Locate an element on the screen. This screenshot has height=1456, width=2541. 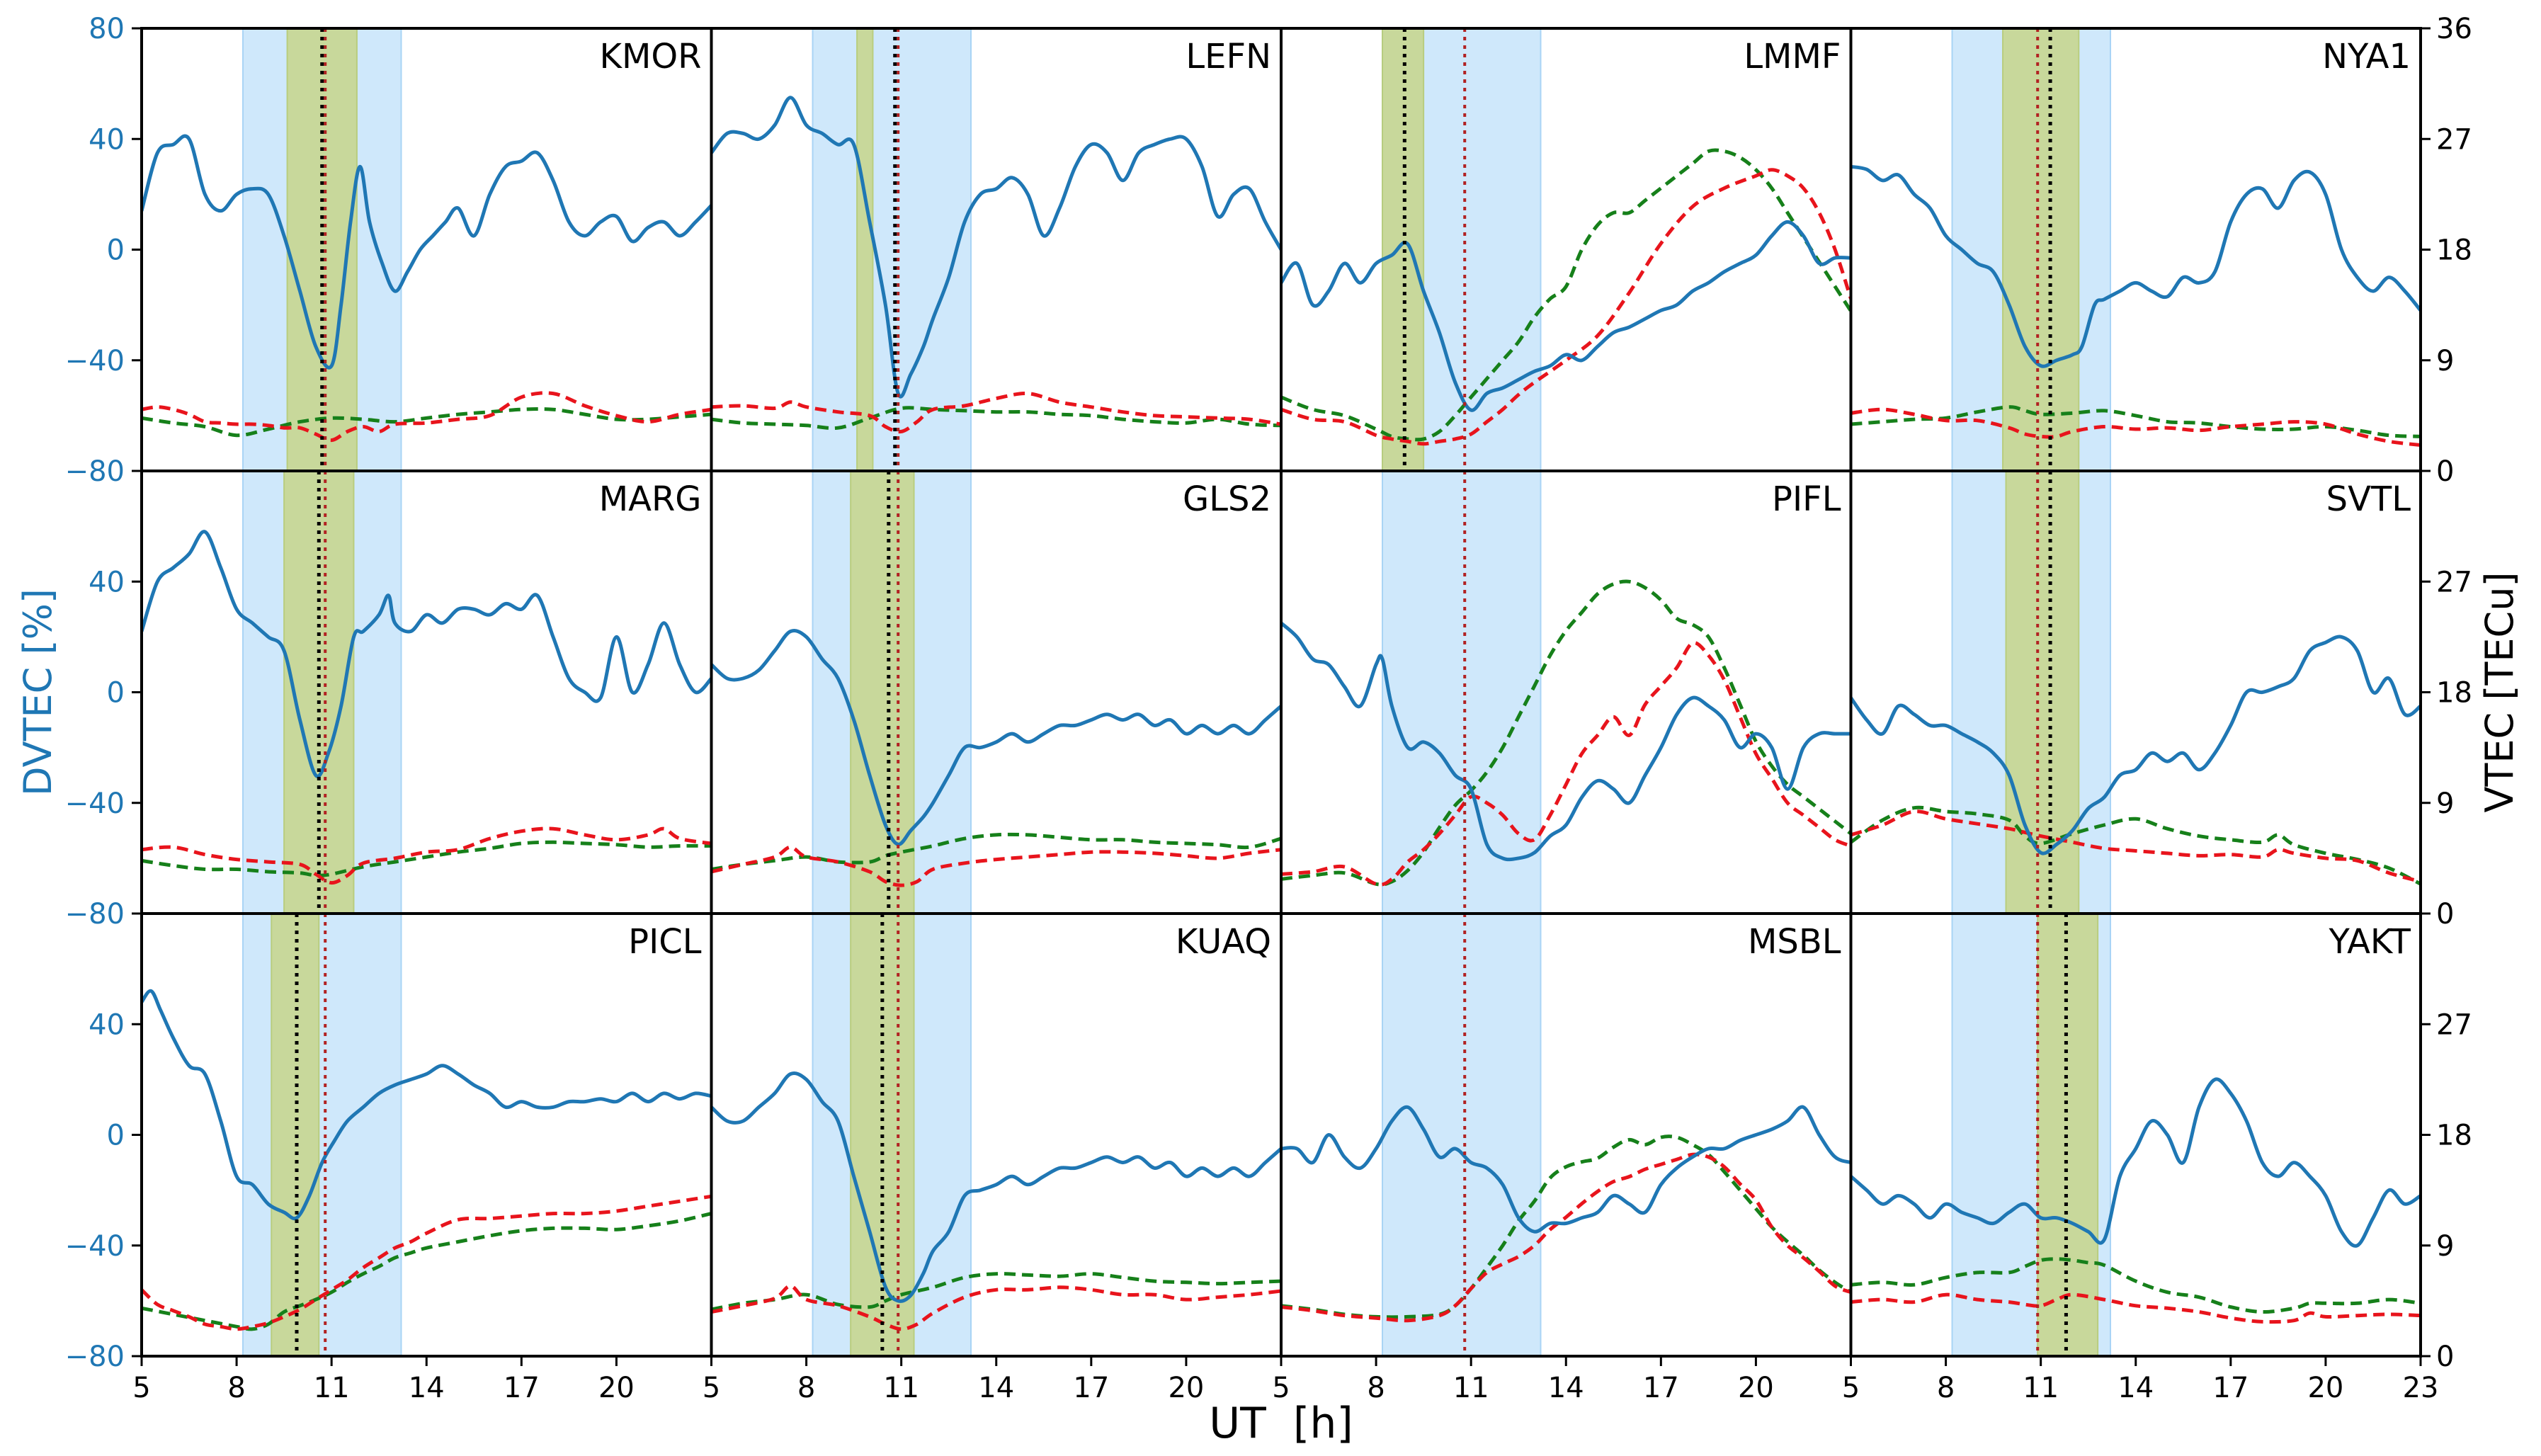
panel-kmor: KMOR is located at coordinates (426, 250).